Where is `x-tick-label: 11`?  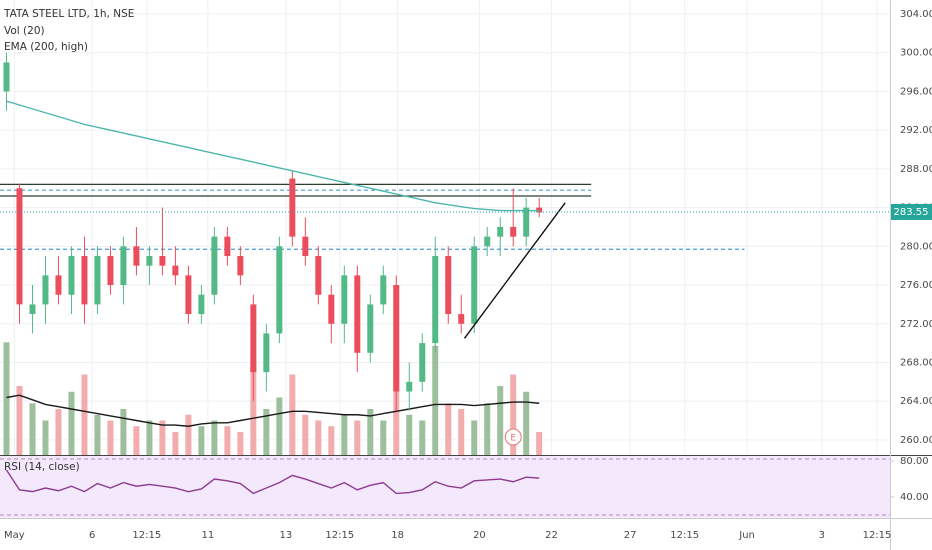
x-tick-label: 11 is located at coordinates (208, 535).